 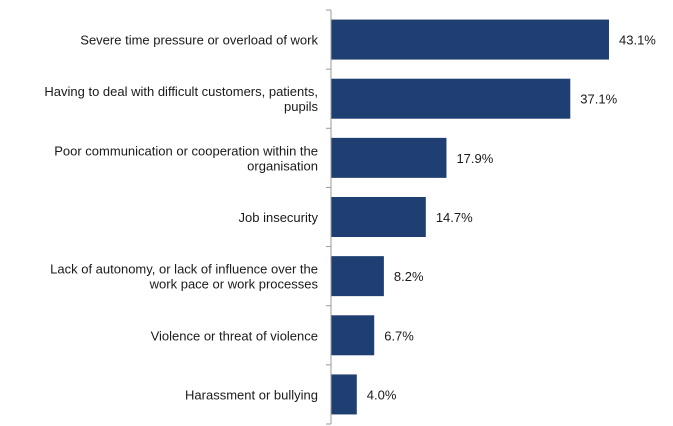 What do you see at coordinates (234, 284) in the screenshot?
I see `category-label-line: work pace or work processes` at bounding box center [234, 284].